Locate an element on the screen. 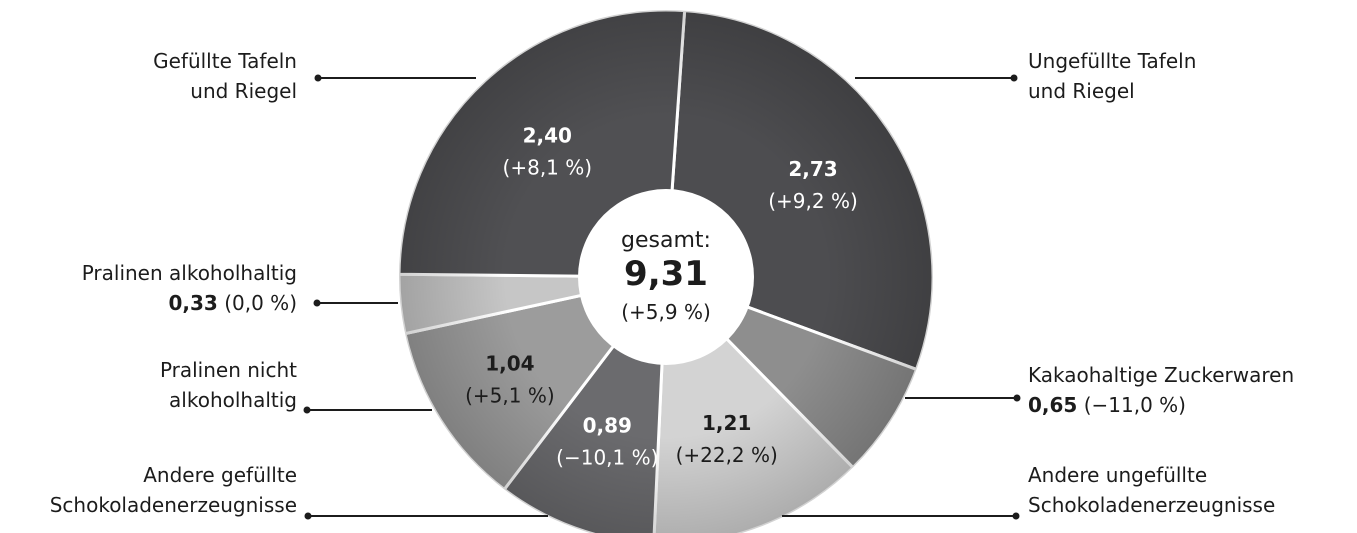  label-pralinen-alkoholhaltig: Pralinen alkoholhaltig 0,33 (0,0 %) is located at coordinates (189, 288).